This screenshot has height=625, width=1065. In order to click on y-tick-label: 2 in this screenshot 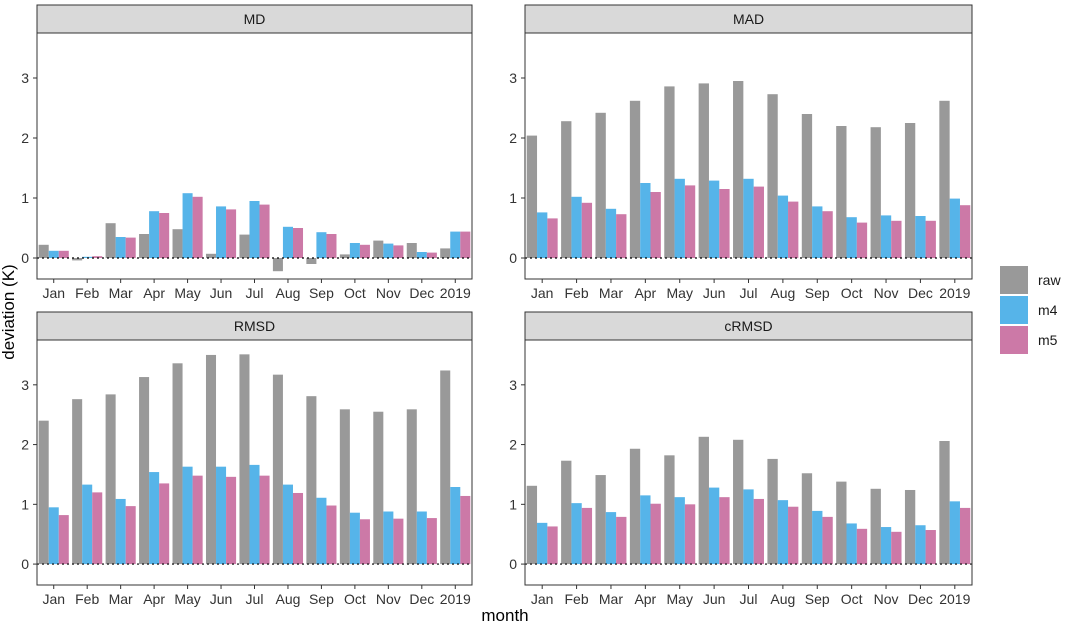, I will do `click(513, 138)`.